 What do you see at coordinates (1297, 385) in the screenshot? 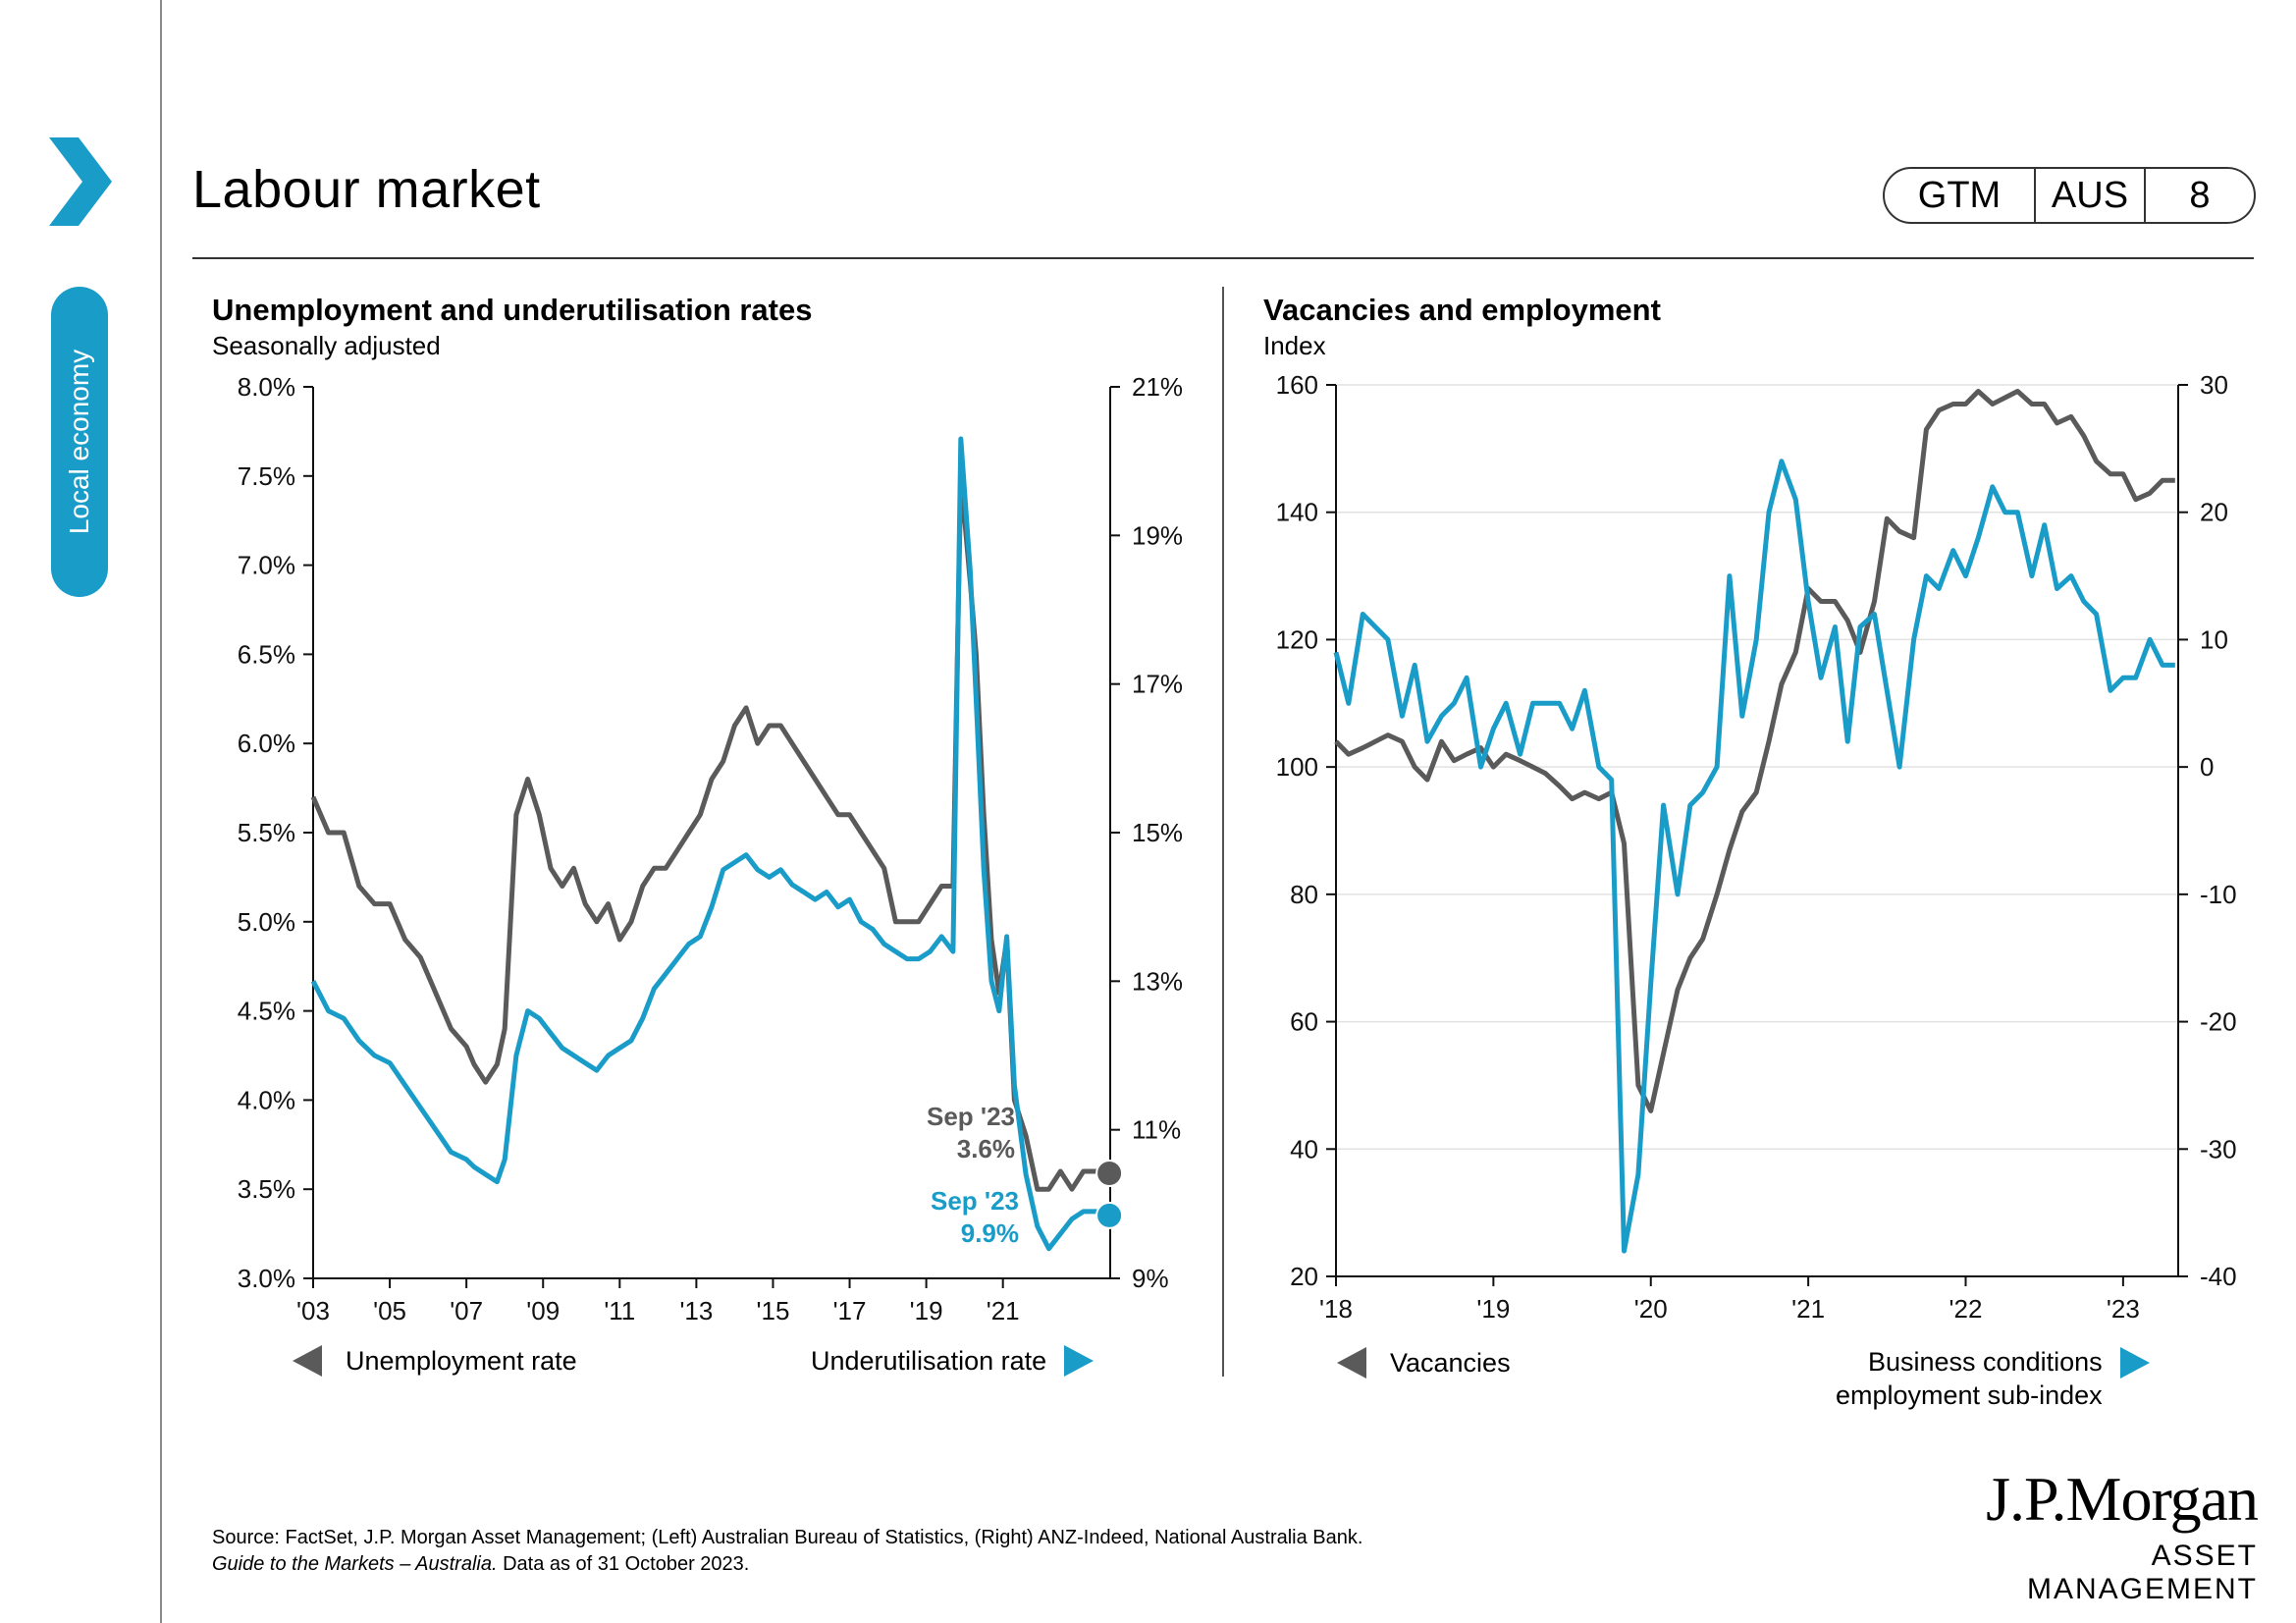
I see `right-y-left-tick-label: 160` at bounding box center [1297, 385].